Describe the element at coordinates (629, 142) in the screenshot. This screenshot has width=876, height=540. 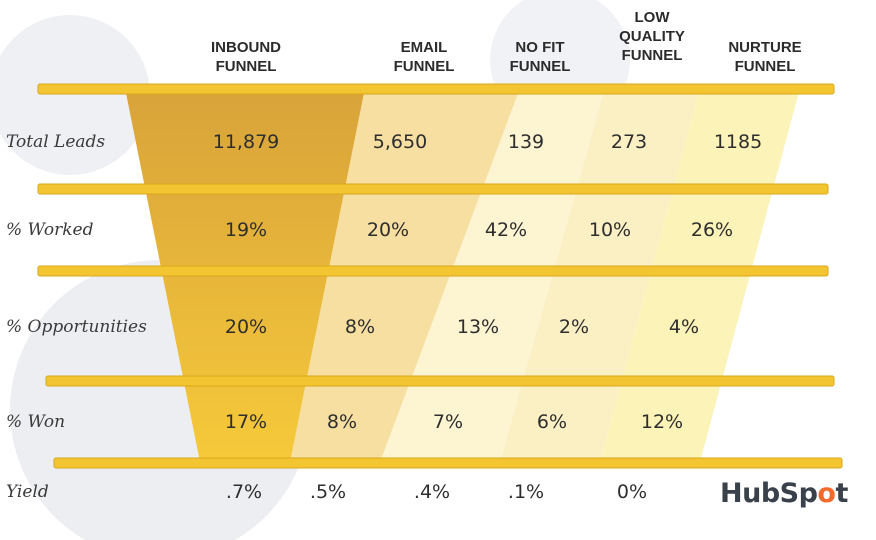
I see `cell-r1-c4: 273` at that location.